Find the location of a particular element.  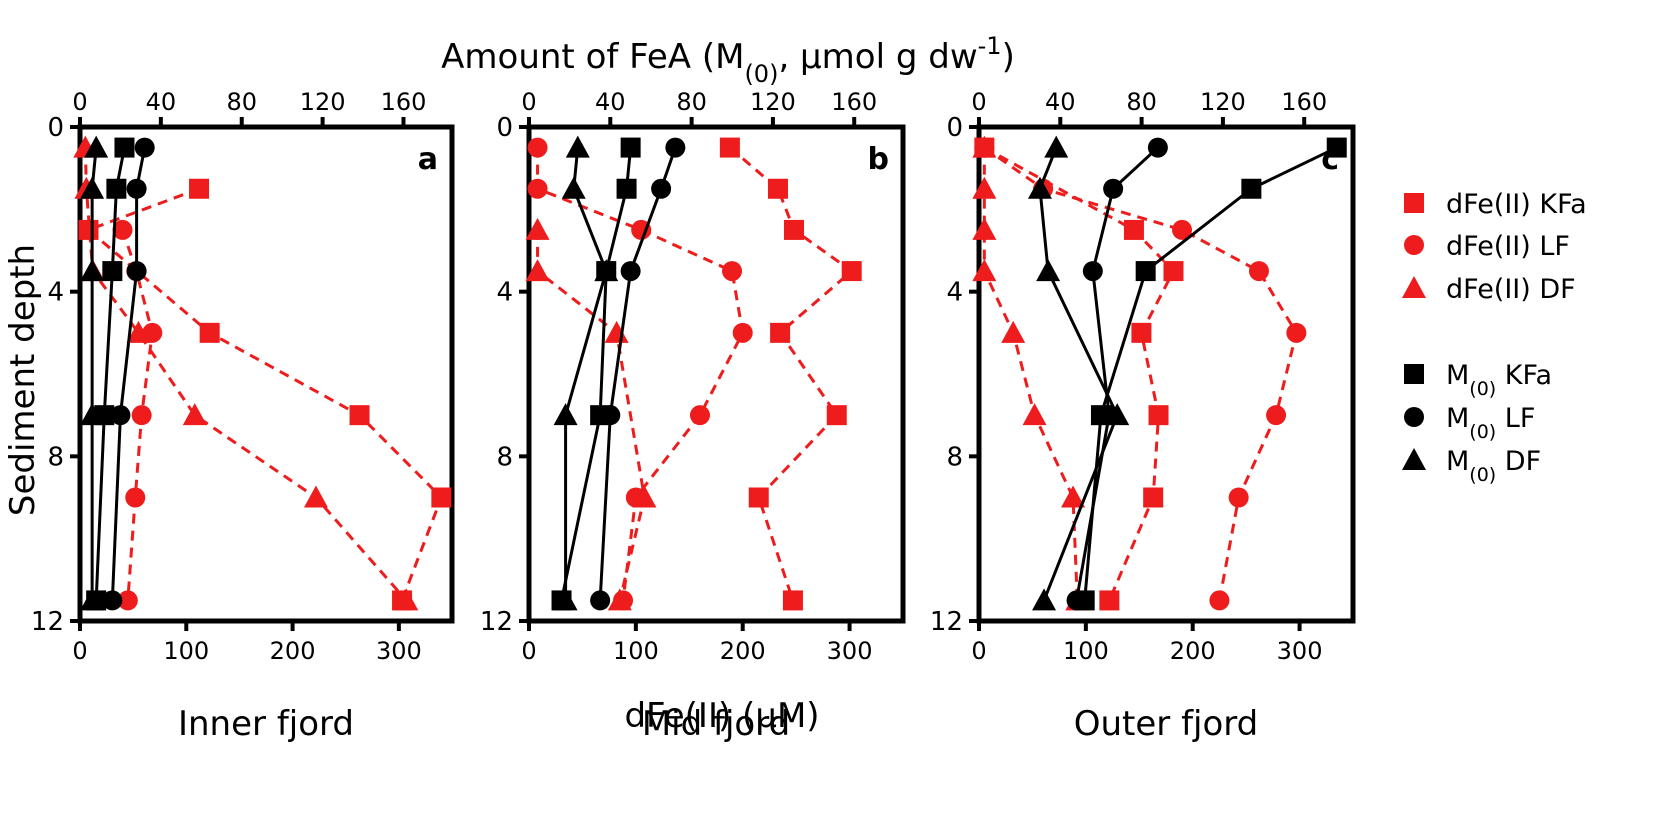

legend-item: dFe(II) KFa is located at coordinates (1495, 204).